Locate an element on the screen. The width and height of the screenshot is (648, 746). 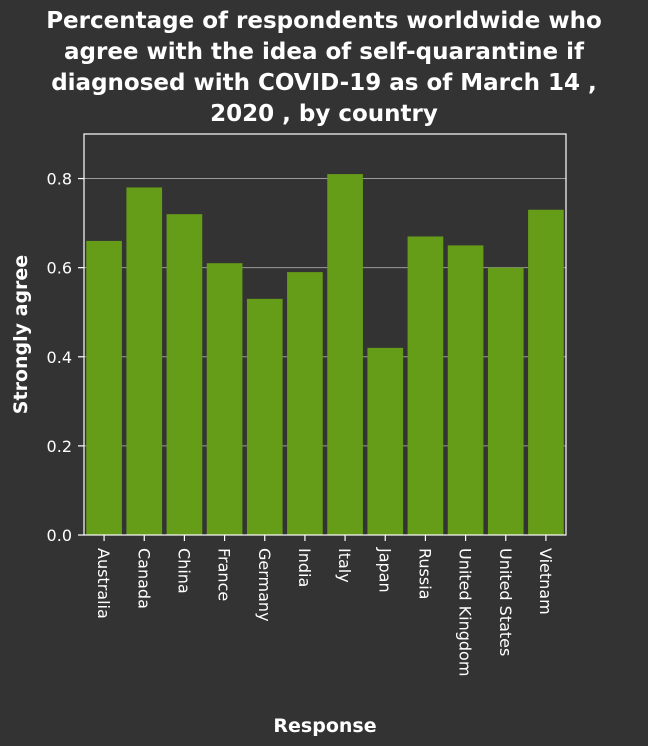
bar-germany is located at coordinates (264, 416).